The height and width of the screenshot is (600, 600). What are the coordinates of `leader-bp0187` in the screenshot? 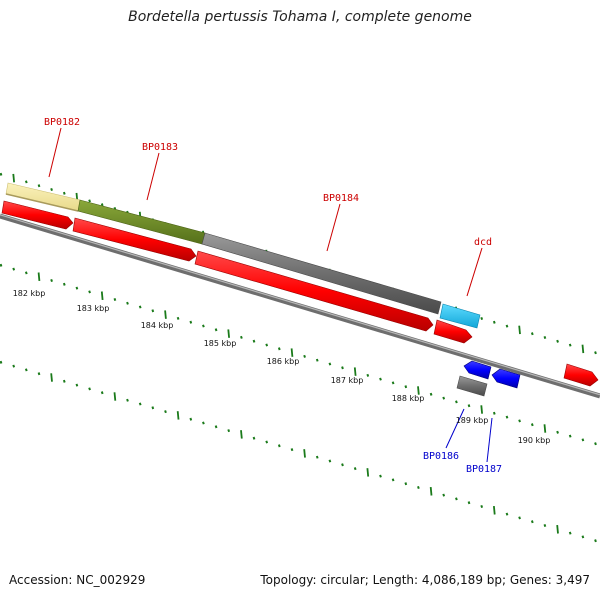 It's located at (489, 440).